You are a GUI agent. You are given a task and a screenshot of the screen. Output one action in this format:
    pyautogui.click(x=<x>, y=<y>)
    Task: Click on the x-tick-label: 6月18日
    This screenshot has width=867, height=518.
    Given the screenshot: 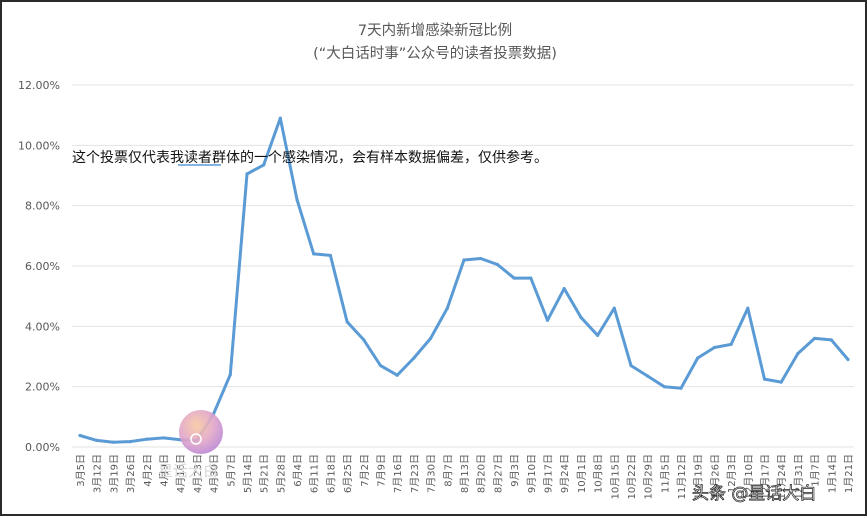 What is the action you would take?
    pyautogui.click(x=331, y=473)
    